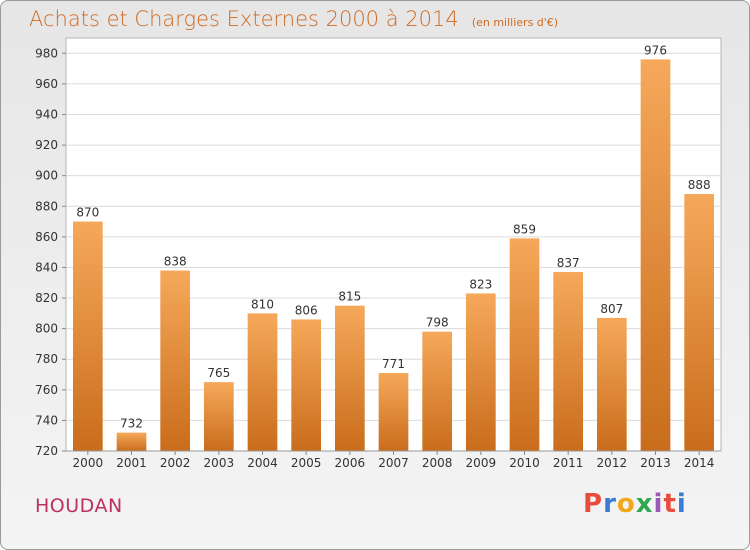 The width and height of the screenshot is (750, 550). I want to click on data-label: 771, so click(393, 364).